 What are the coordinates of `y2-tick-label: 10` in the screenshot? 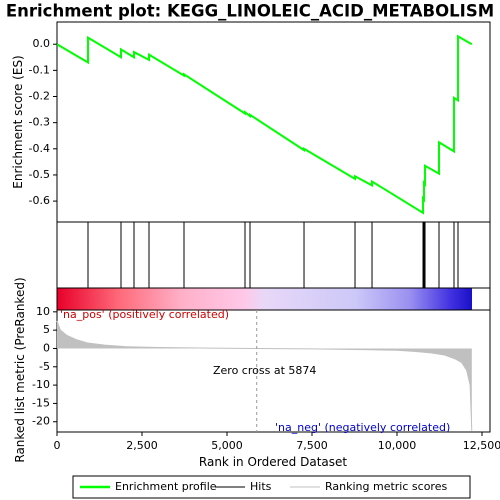 It's located at (43, 311).